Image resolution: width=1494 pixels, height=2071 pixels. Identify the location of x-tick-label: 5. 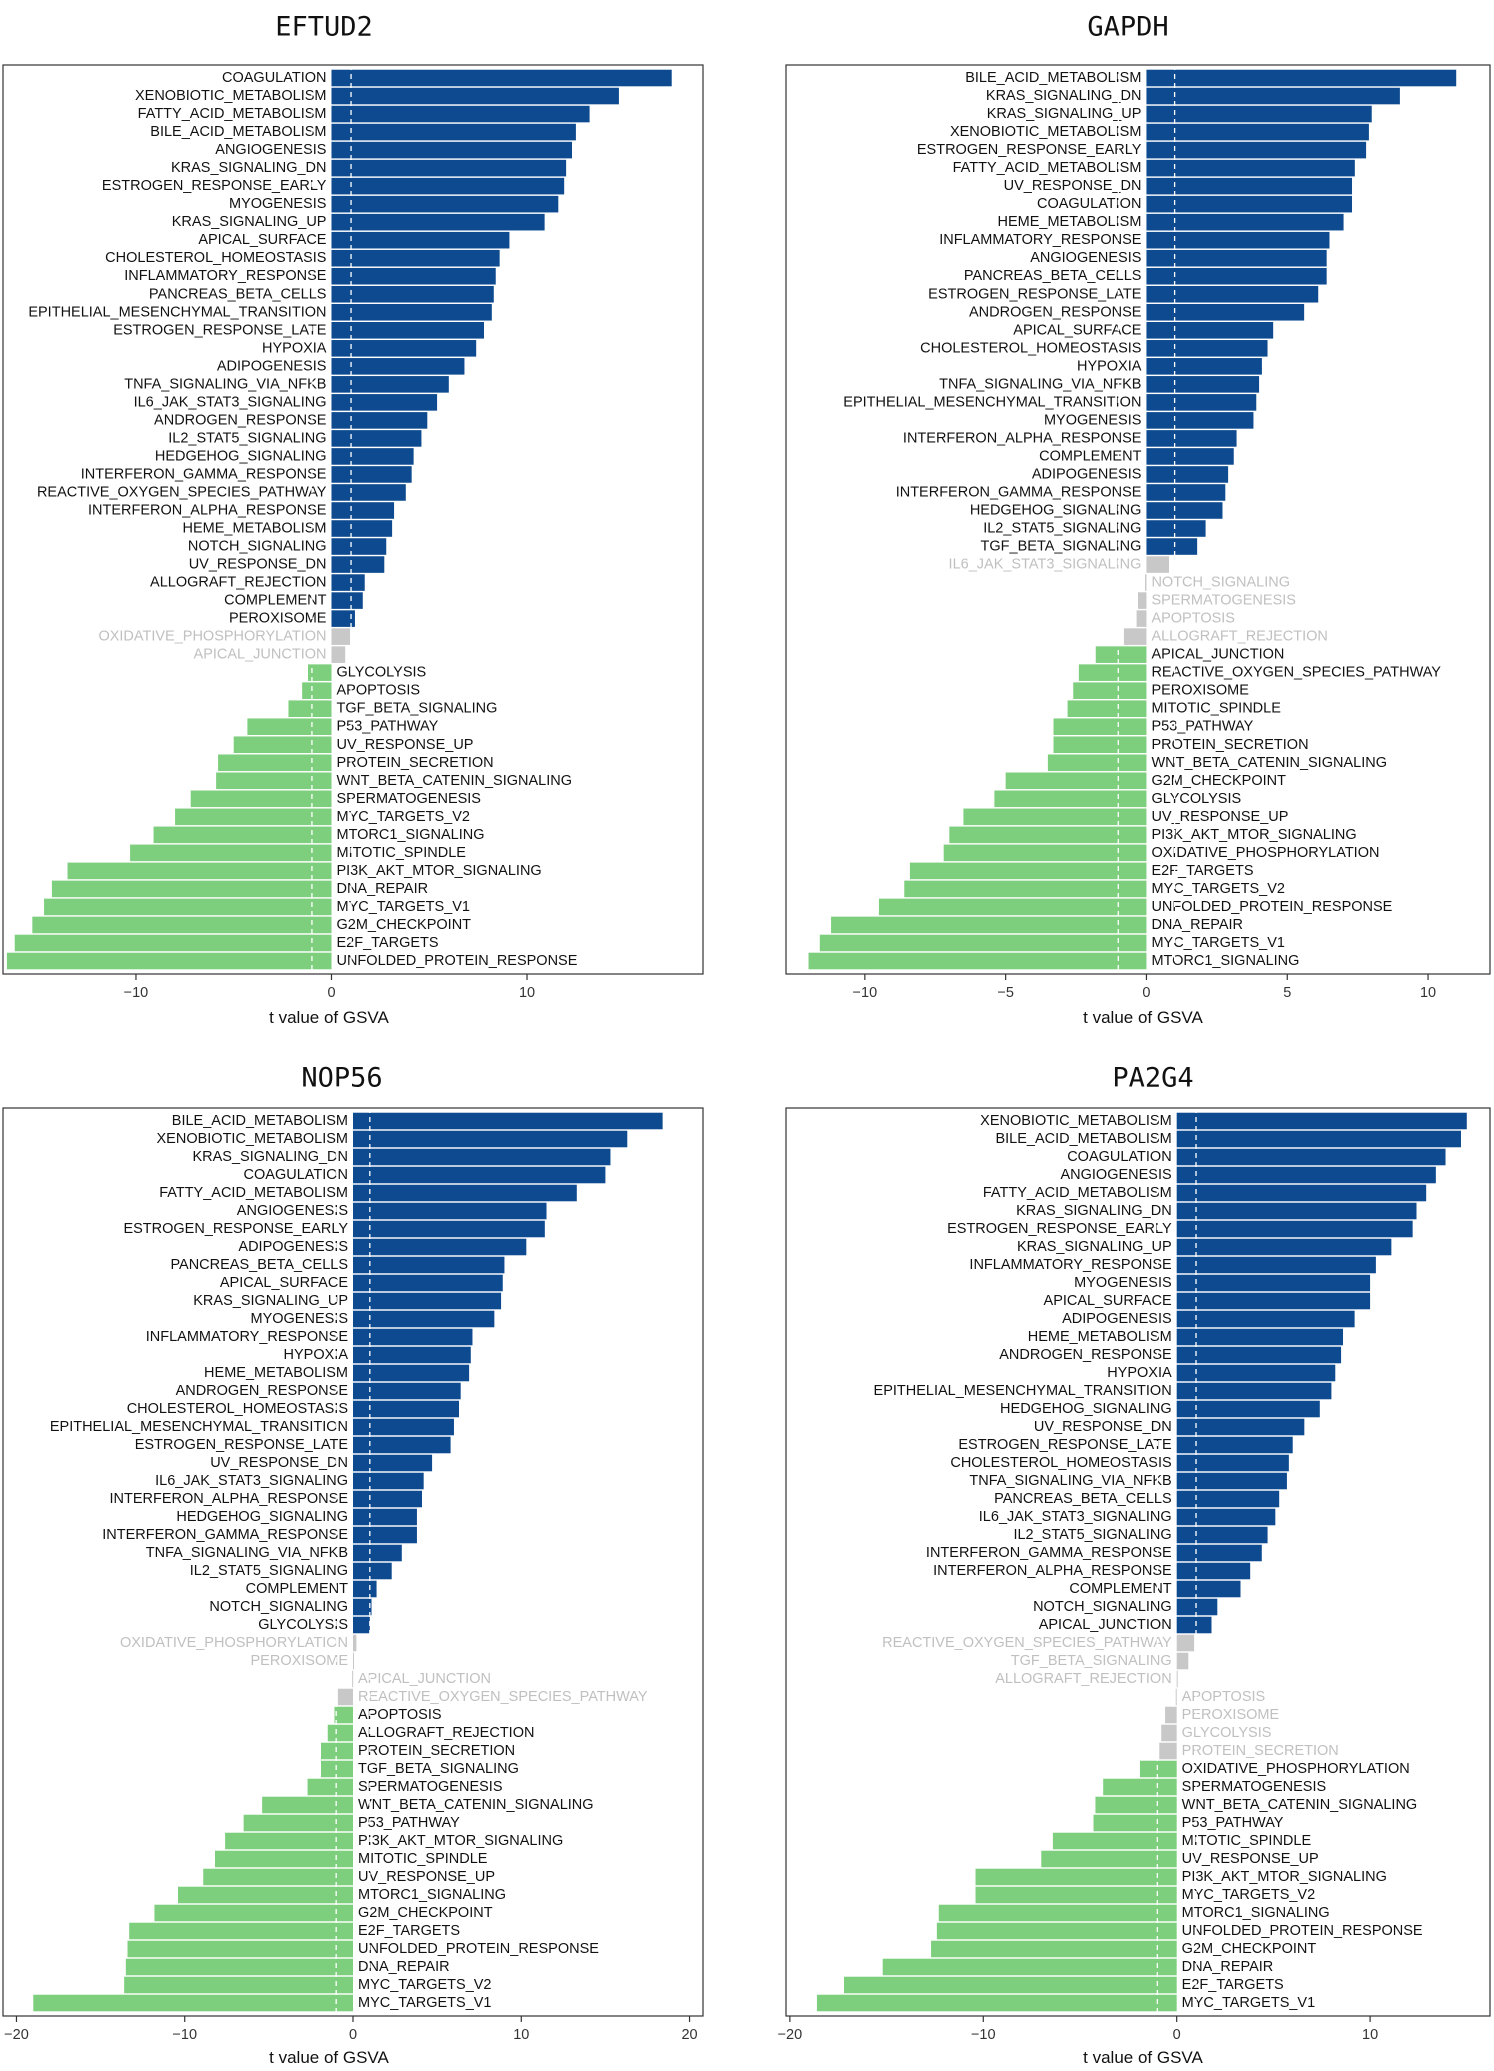
(1287, 993).